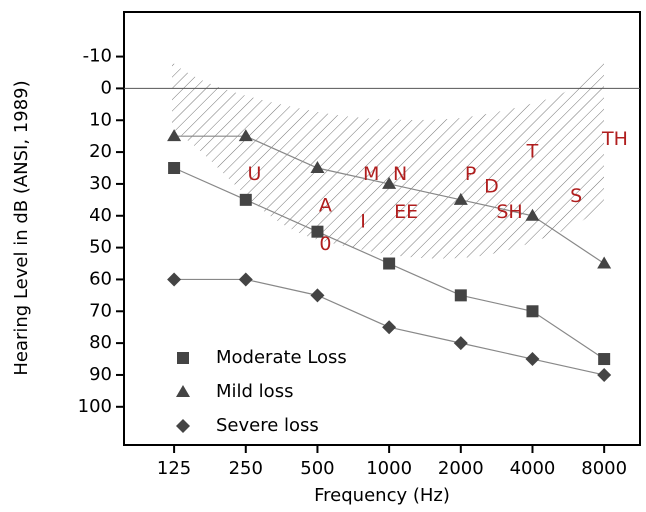 The height and width of the screenshot is (512, 646). What do you see at coordinates (100, 247) in the screenshot?
I see `y-tick-label: 50` at bounding box center [100, 247].